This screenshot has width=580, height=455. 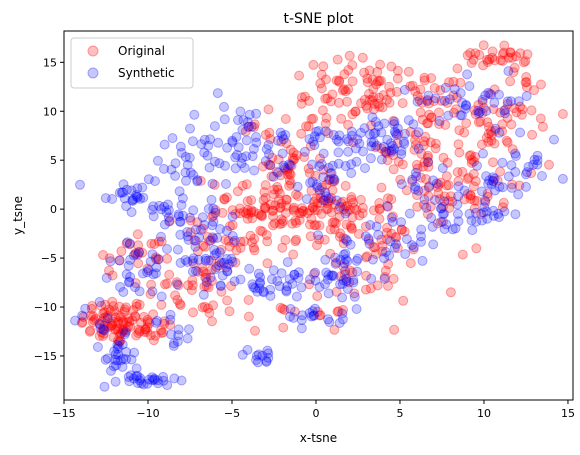 I want to click on legend-box, so click(x=132, y=63).